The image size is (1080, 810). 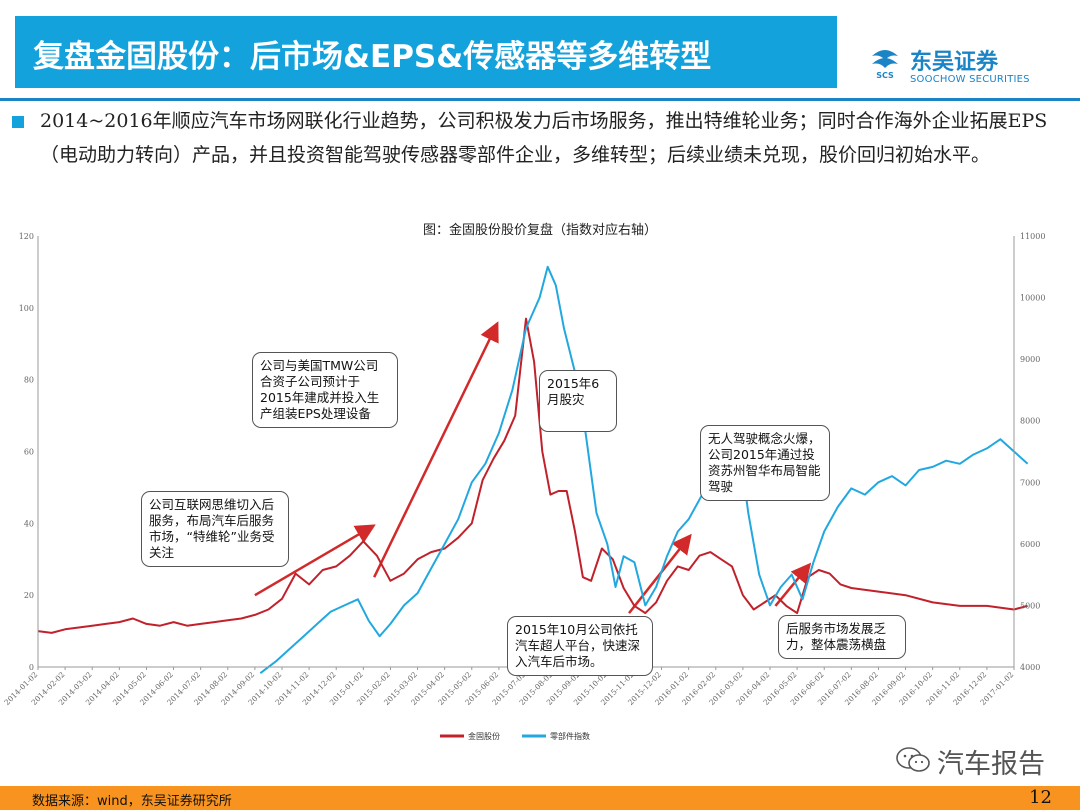 What do you see at coordinates (913, 759) in the screenshot?
I see `wechat-icon` at bounding box center [913, 759].